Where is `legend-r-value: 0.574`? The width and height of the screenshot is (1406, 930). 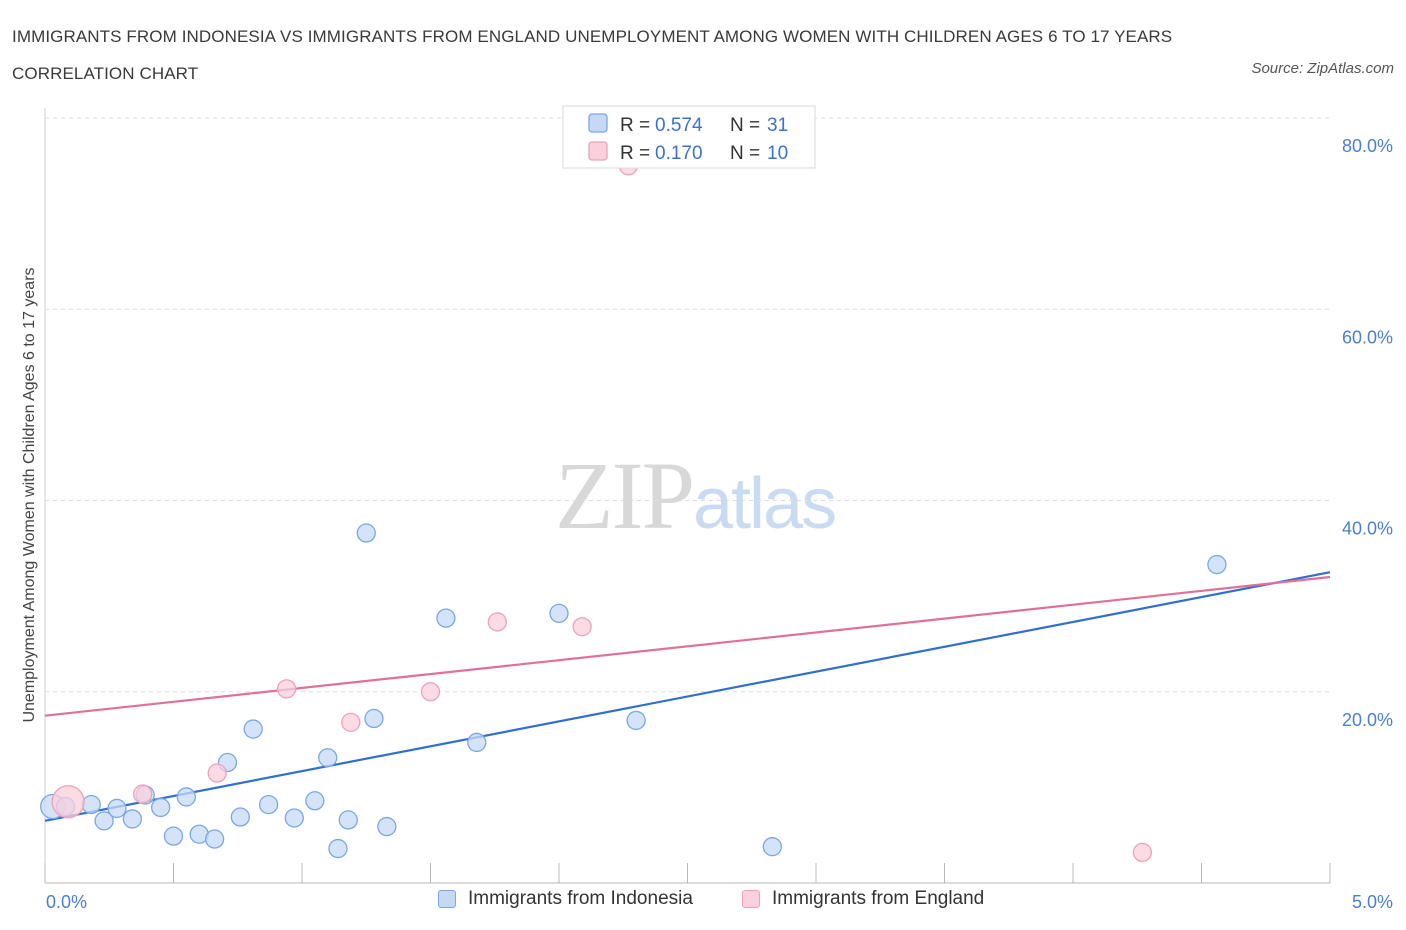 legend-r-value: 0.574 is located at coordinates (679, 125).